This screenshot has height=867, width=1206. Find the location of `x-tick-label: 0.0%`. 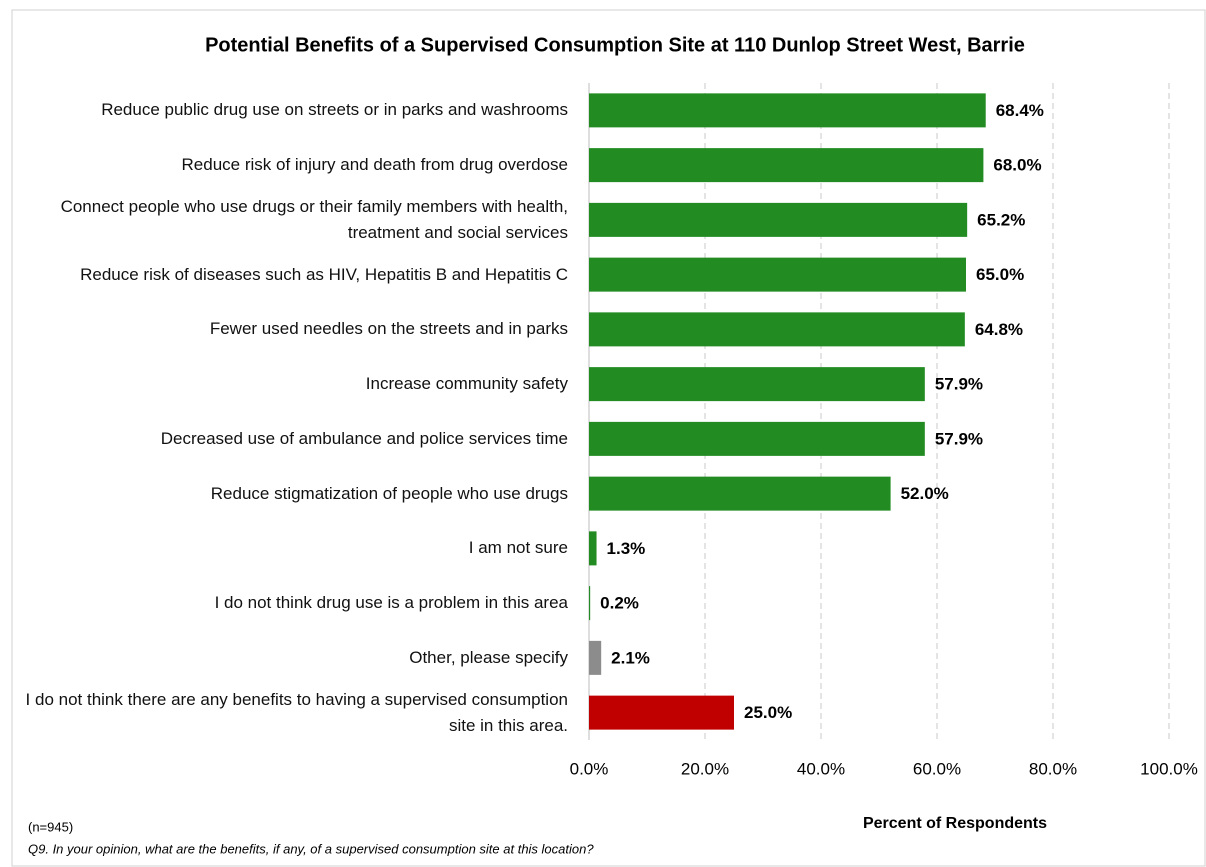

x-tick-label: 0.0% is located at coordinates (589, 768).